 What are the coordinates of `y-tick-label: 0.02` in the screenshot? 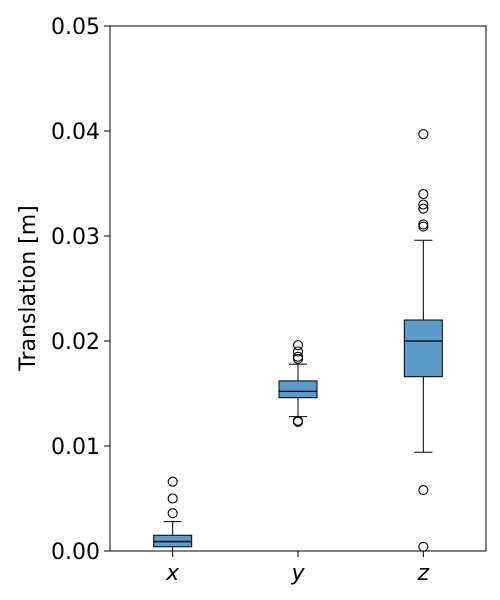 It's located at (75, 342).